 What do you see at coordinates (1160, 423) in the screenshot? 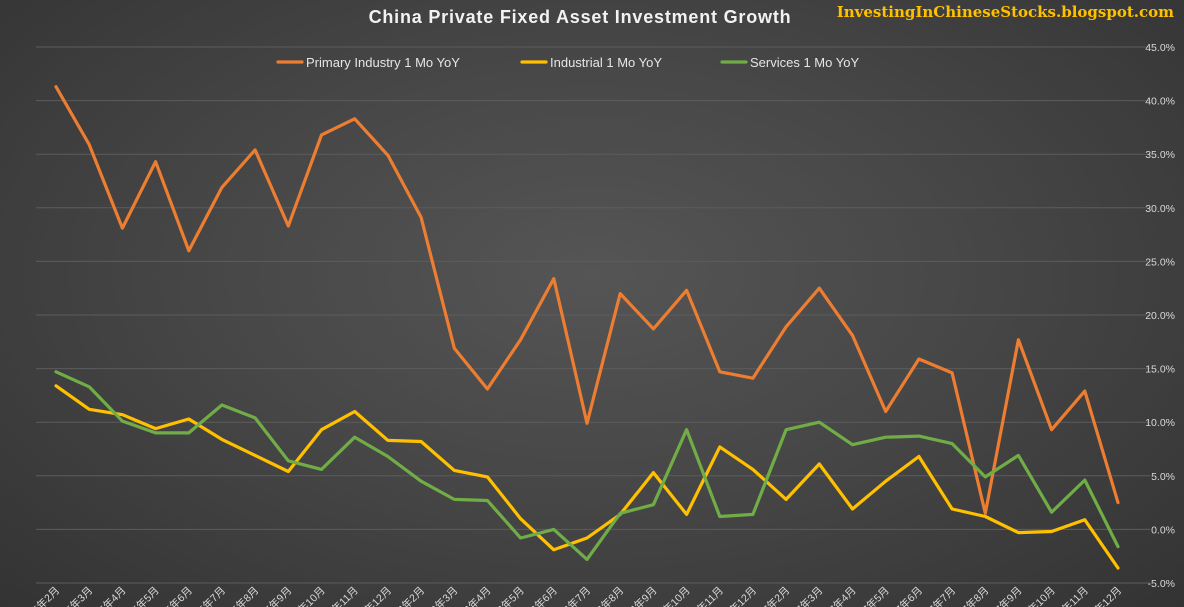
I see `y-tick-label: 10.0%` at bounding box center [1160, 423].